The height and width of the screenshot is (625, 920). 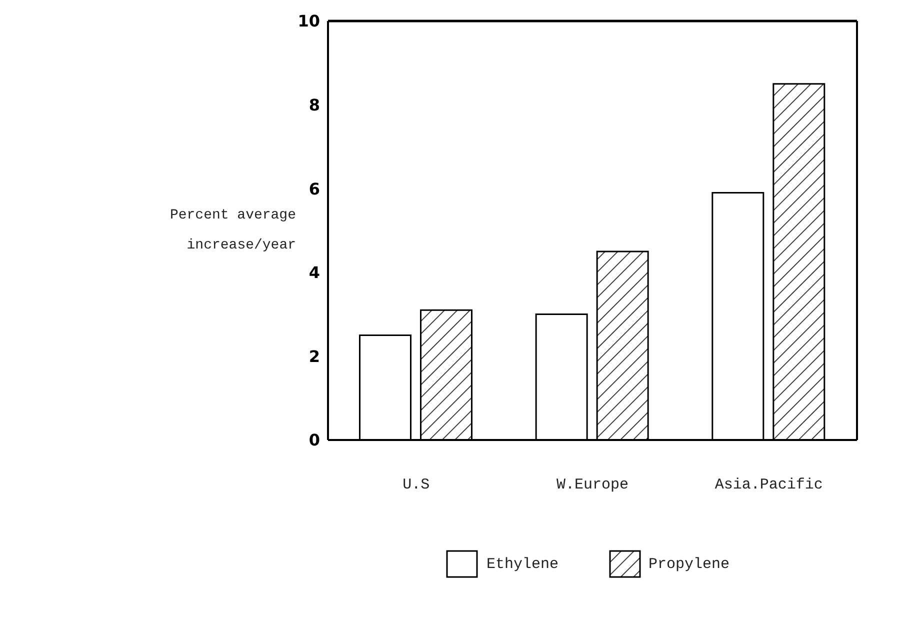 I want to click on x-tick-label: U.S, so click(x=416, y=485).